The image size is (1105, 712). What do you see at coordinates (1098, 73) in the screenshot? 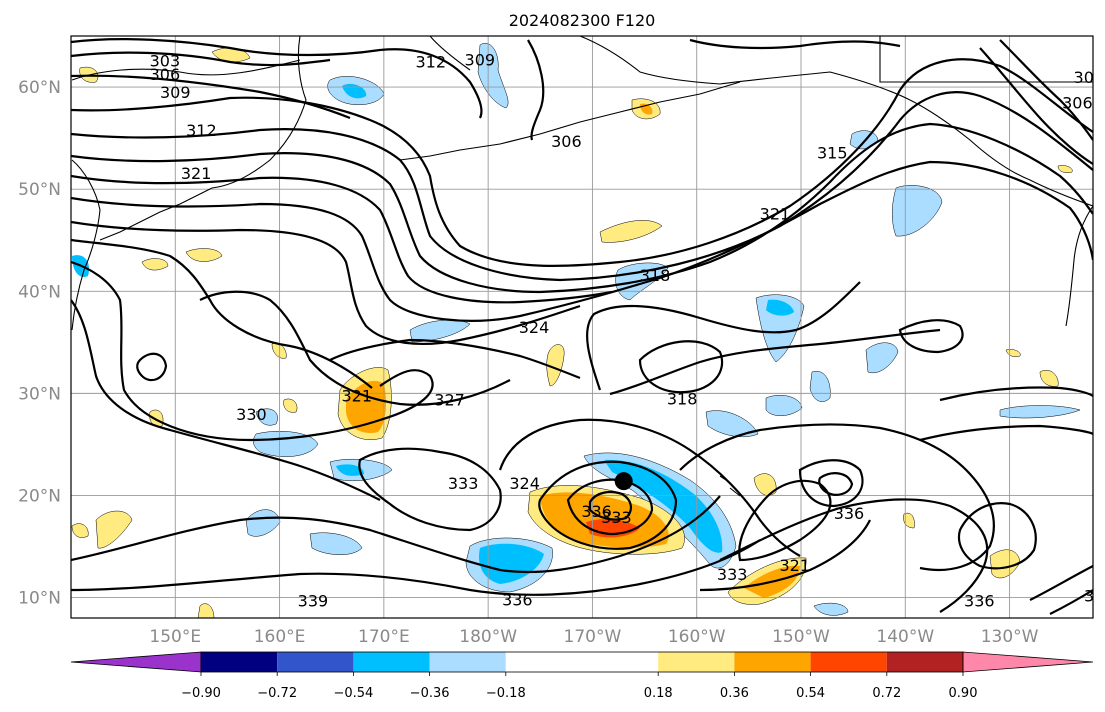
I see `contour-label: 312` at bounding box center [1098, 73].